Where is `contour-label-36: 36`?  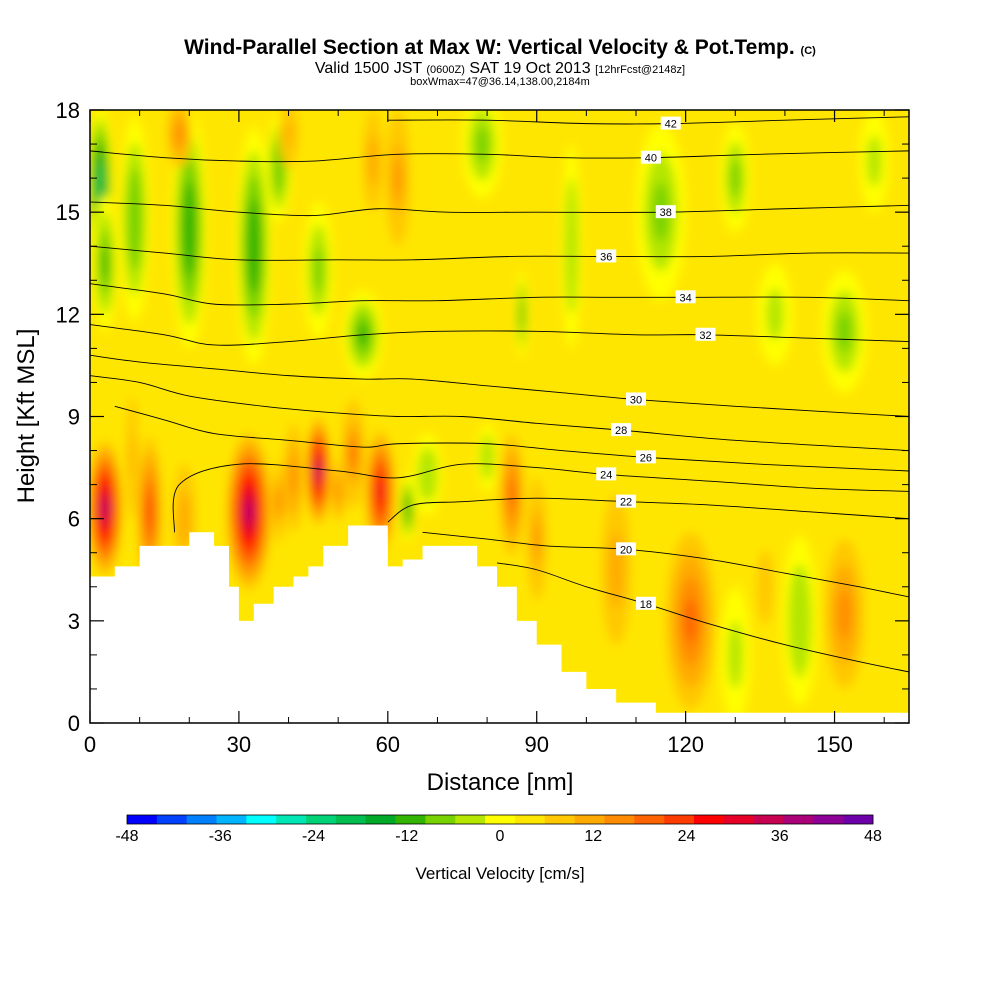
contour-label-36: 36 is located at coordinates (606, 257).